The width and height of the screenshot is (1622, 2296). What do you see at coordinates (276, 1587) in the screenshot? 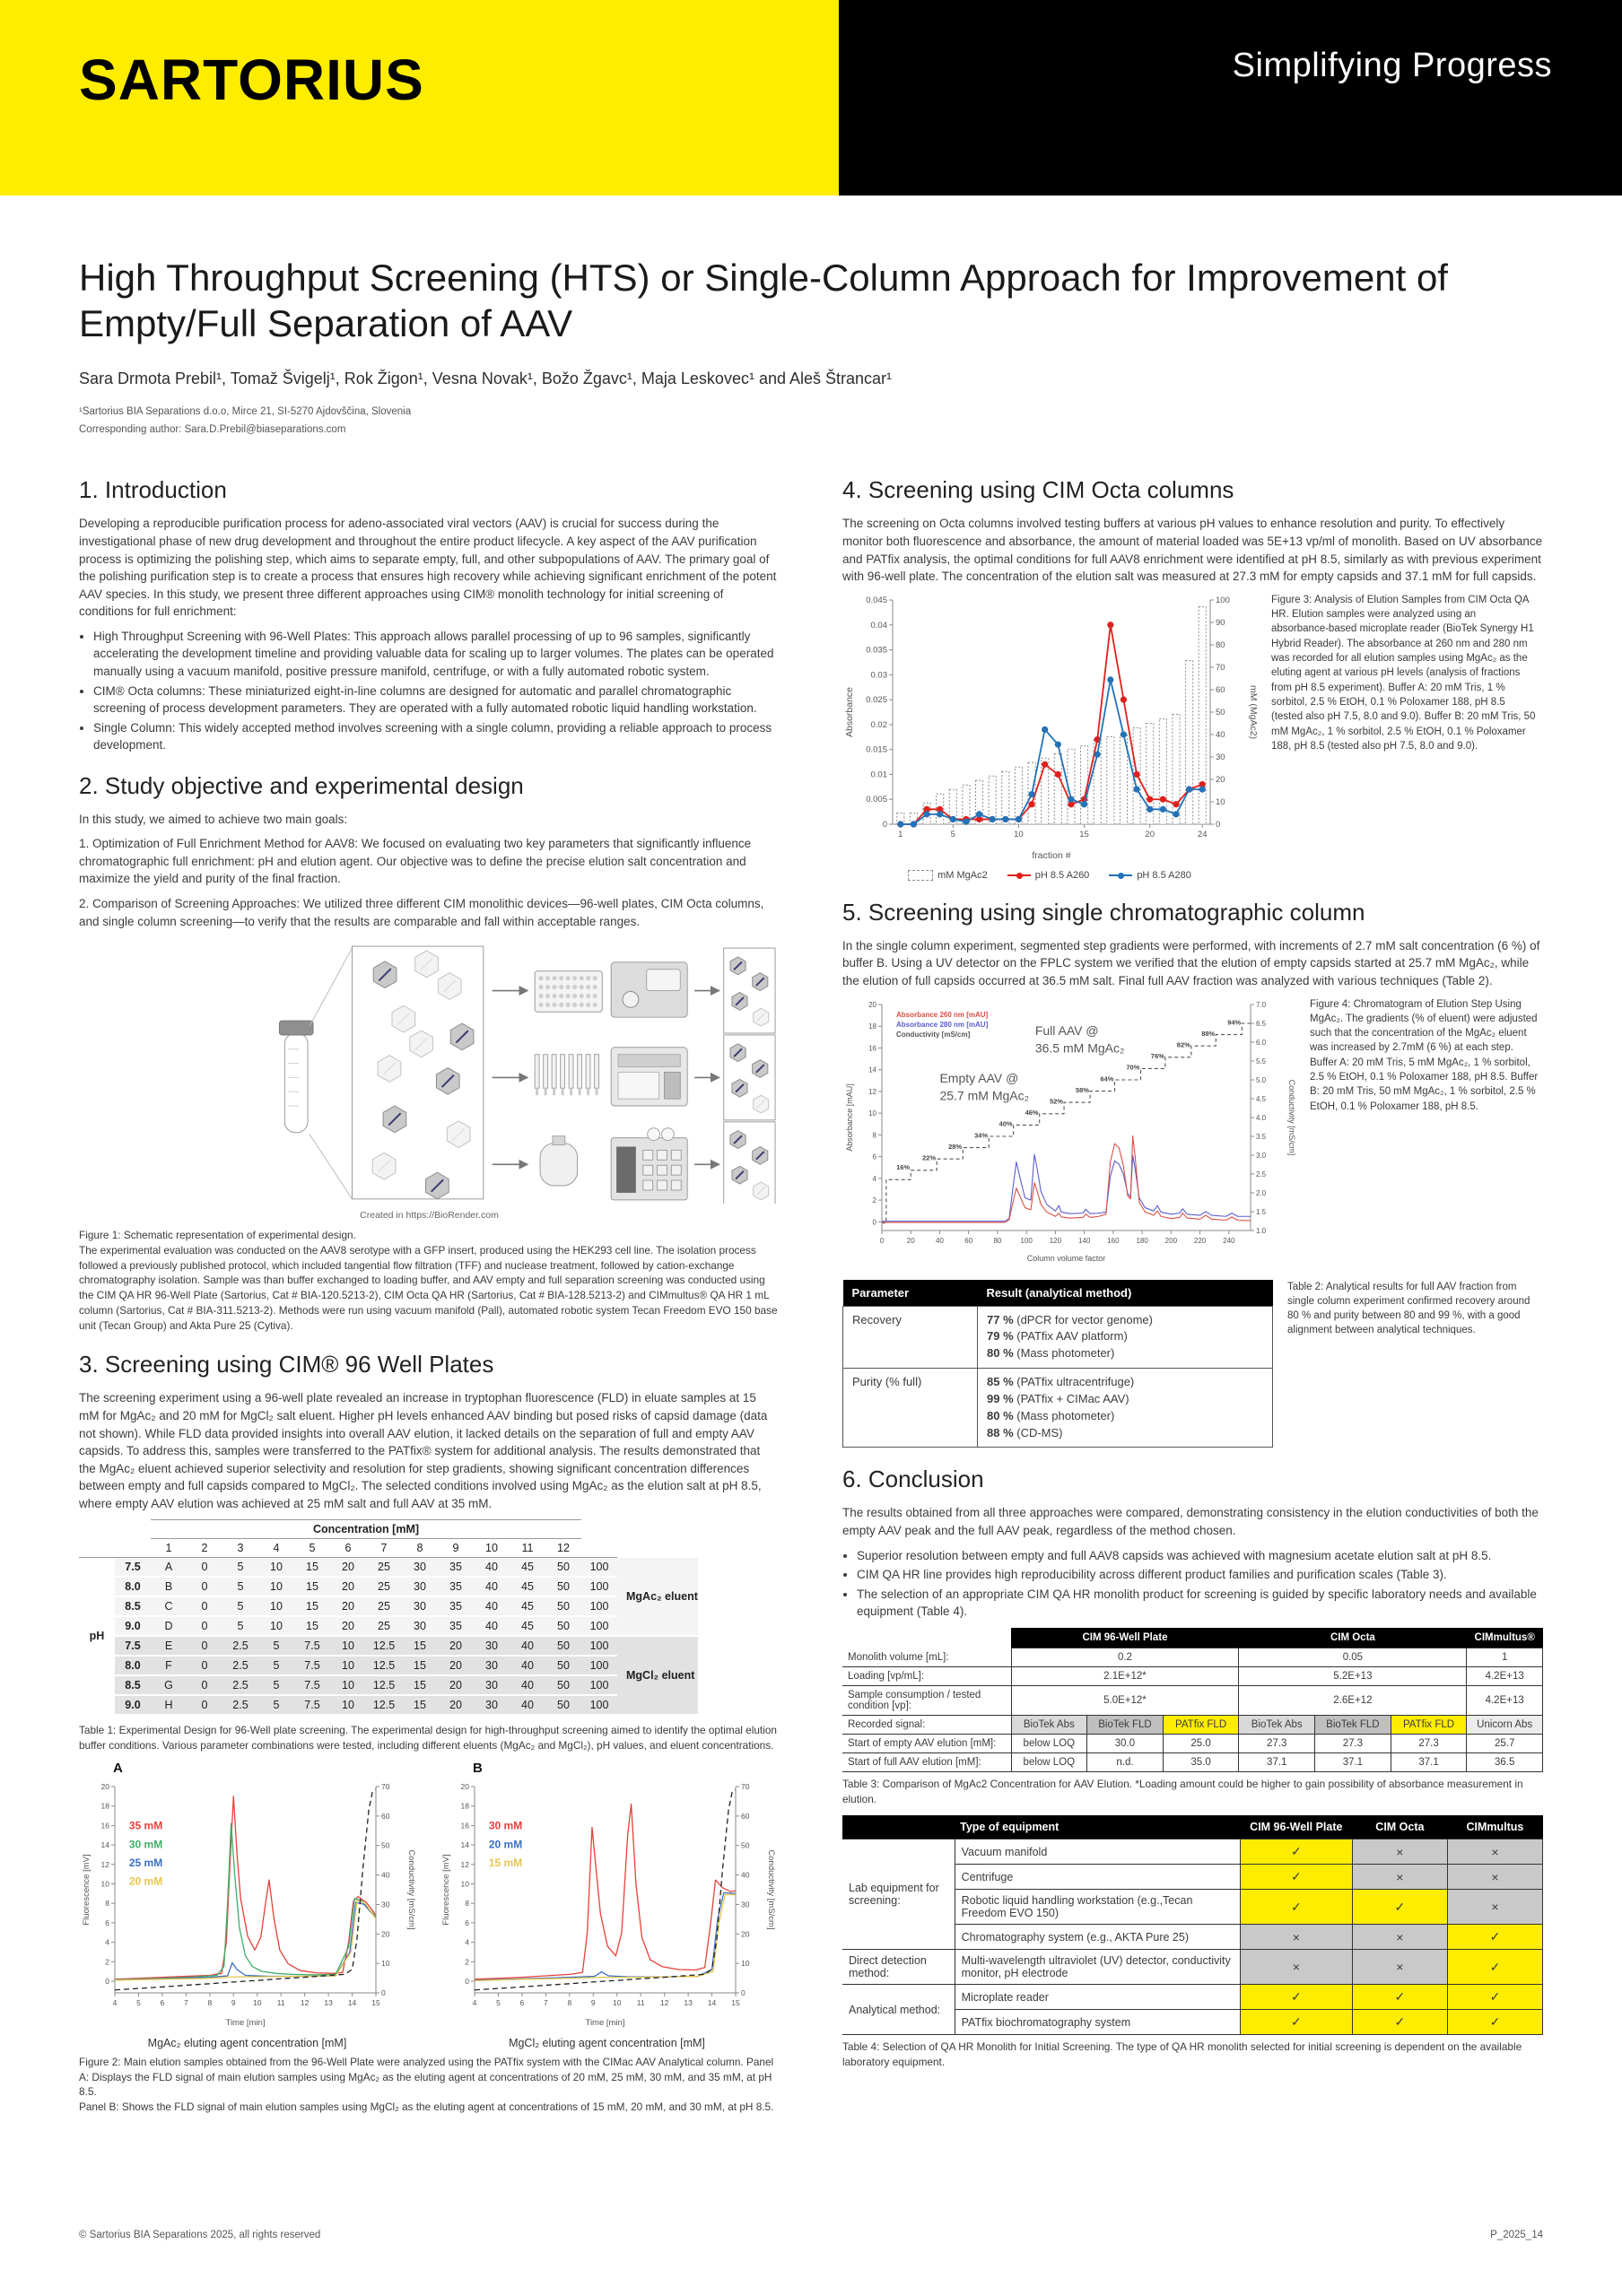
I see `table1-value-cell: 10` at bounding box center [276, 1587].